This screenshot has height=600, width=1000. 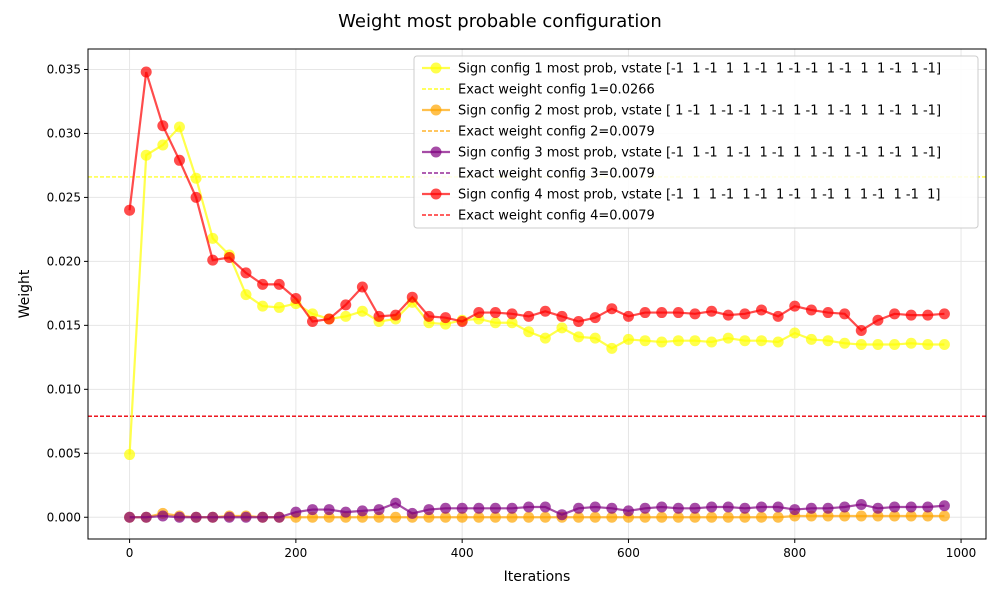 I want to click on y-tick-label: 0.035, so click(x=64, y=69).